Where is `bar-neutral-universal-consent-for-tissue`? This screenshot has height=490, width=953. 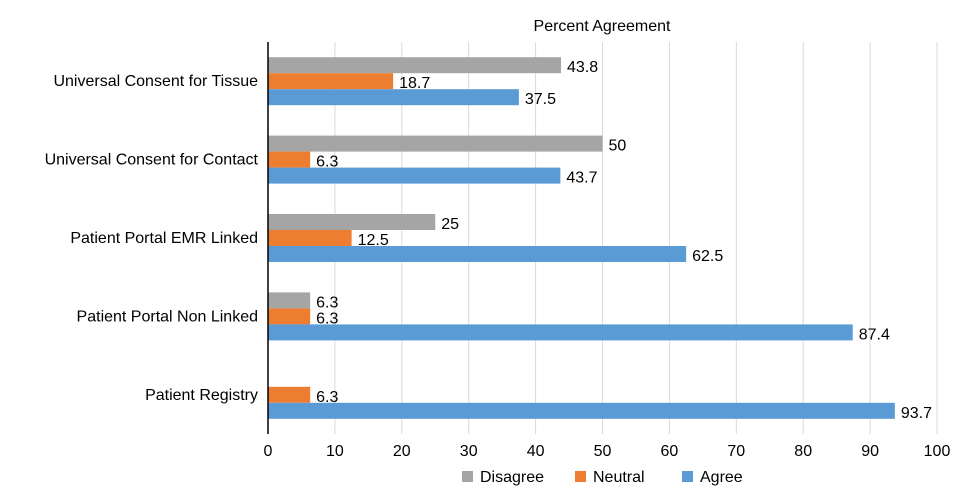
bar-neutral-universal-consent-for-tissue is located at coordinates (331, 81).